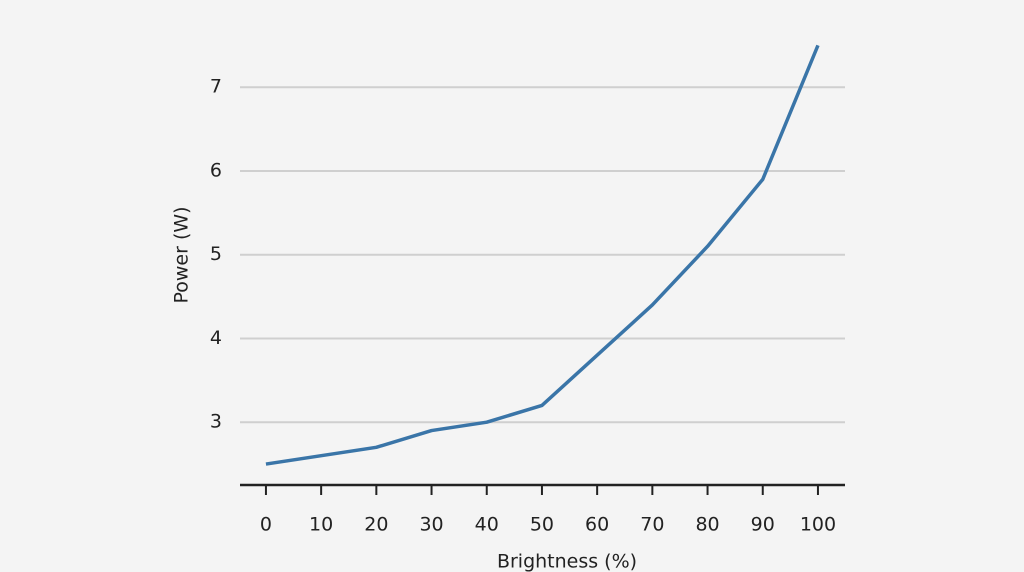 The height and width of the screenshot is (572, 1024). What do you see at coordinates (818, 525) in the screenshot?
I see `x-tick-label: 100` at bounding box center [818, 525].